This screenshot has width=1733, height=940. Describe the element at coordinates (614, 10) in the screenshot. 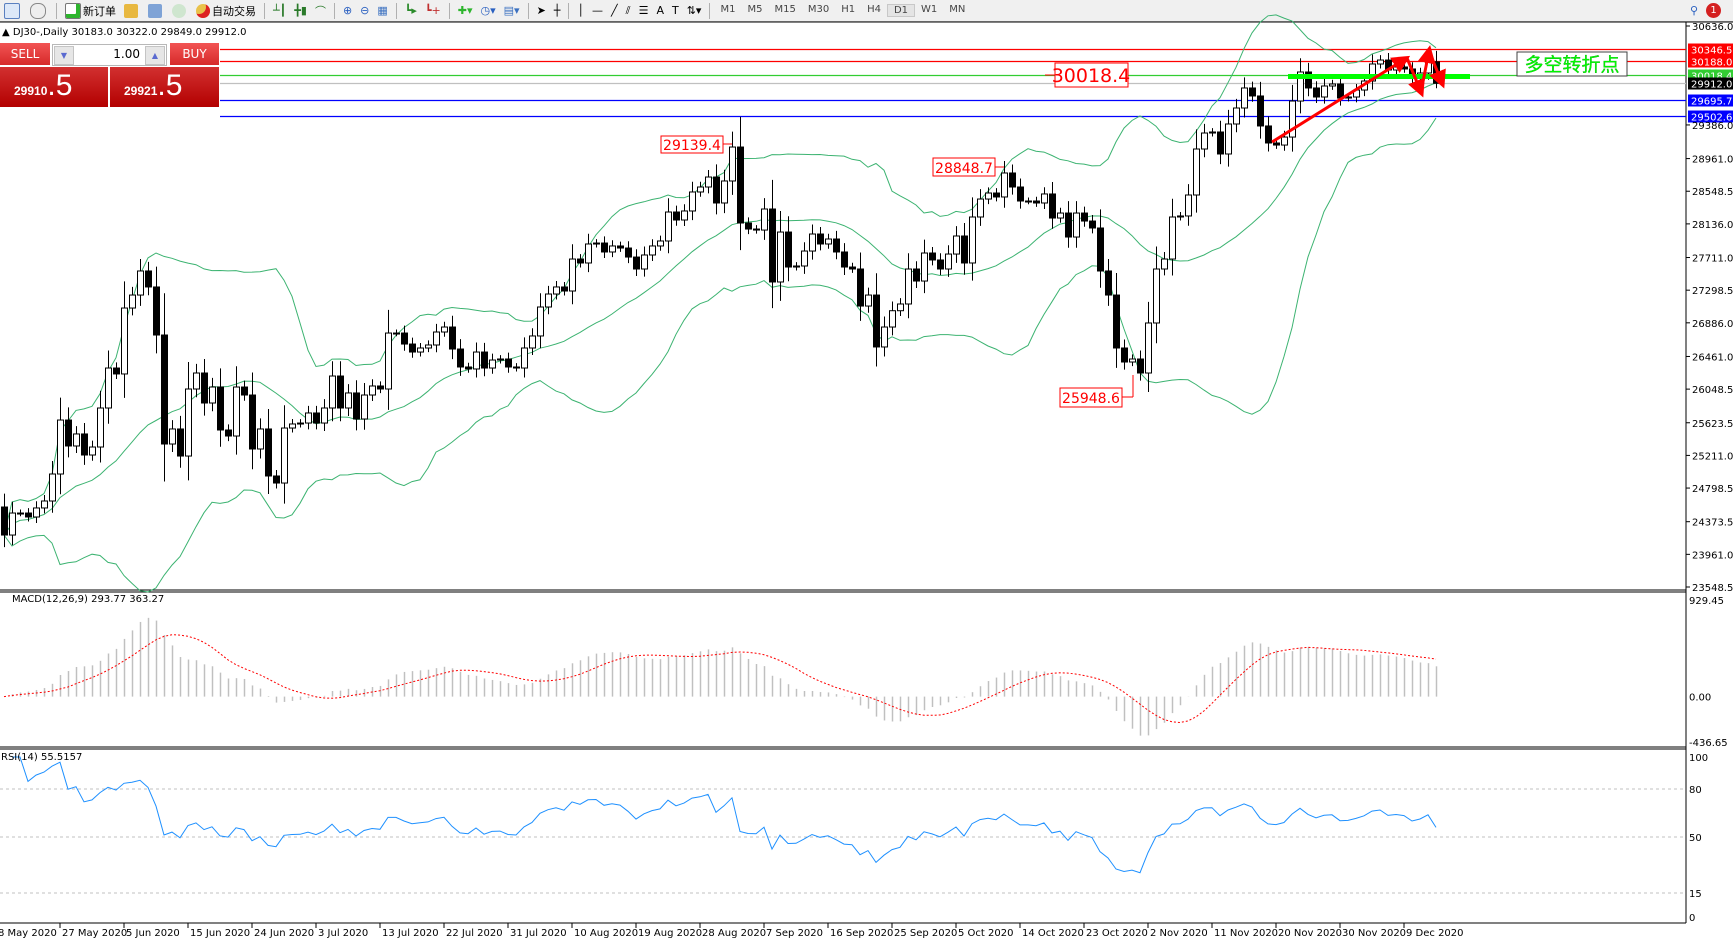

I see `trendline-button: ╱` at that location.